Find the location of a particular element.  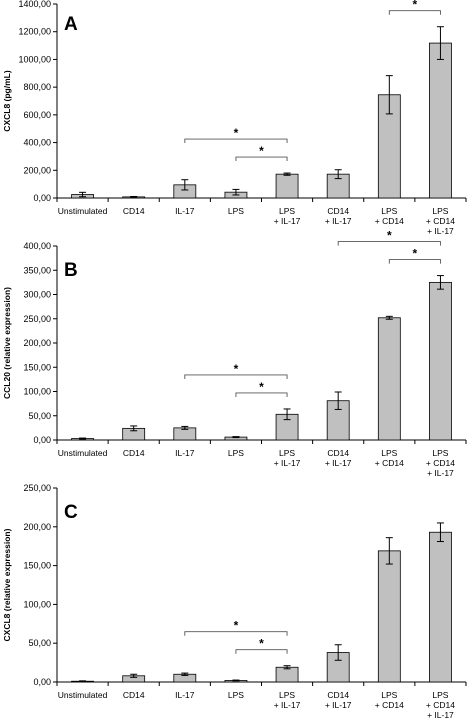

y-axis-label: CCL20 (relative expression) is located at coordinates (7, 343).